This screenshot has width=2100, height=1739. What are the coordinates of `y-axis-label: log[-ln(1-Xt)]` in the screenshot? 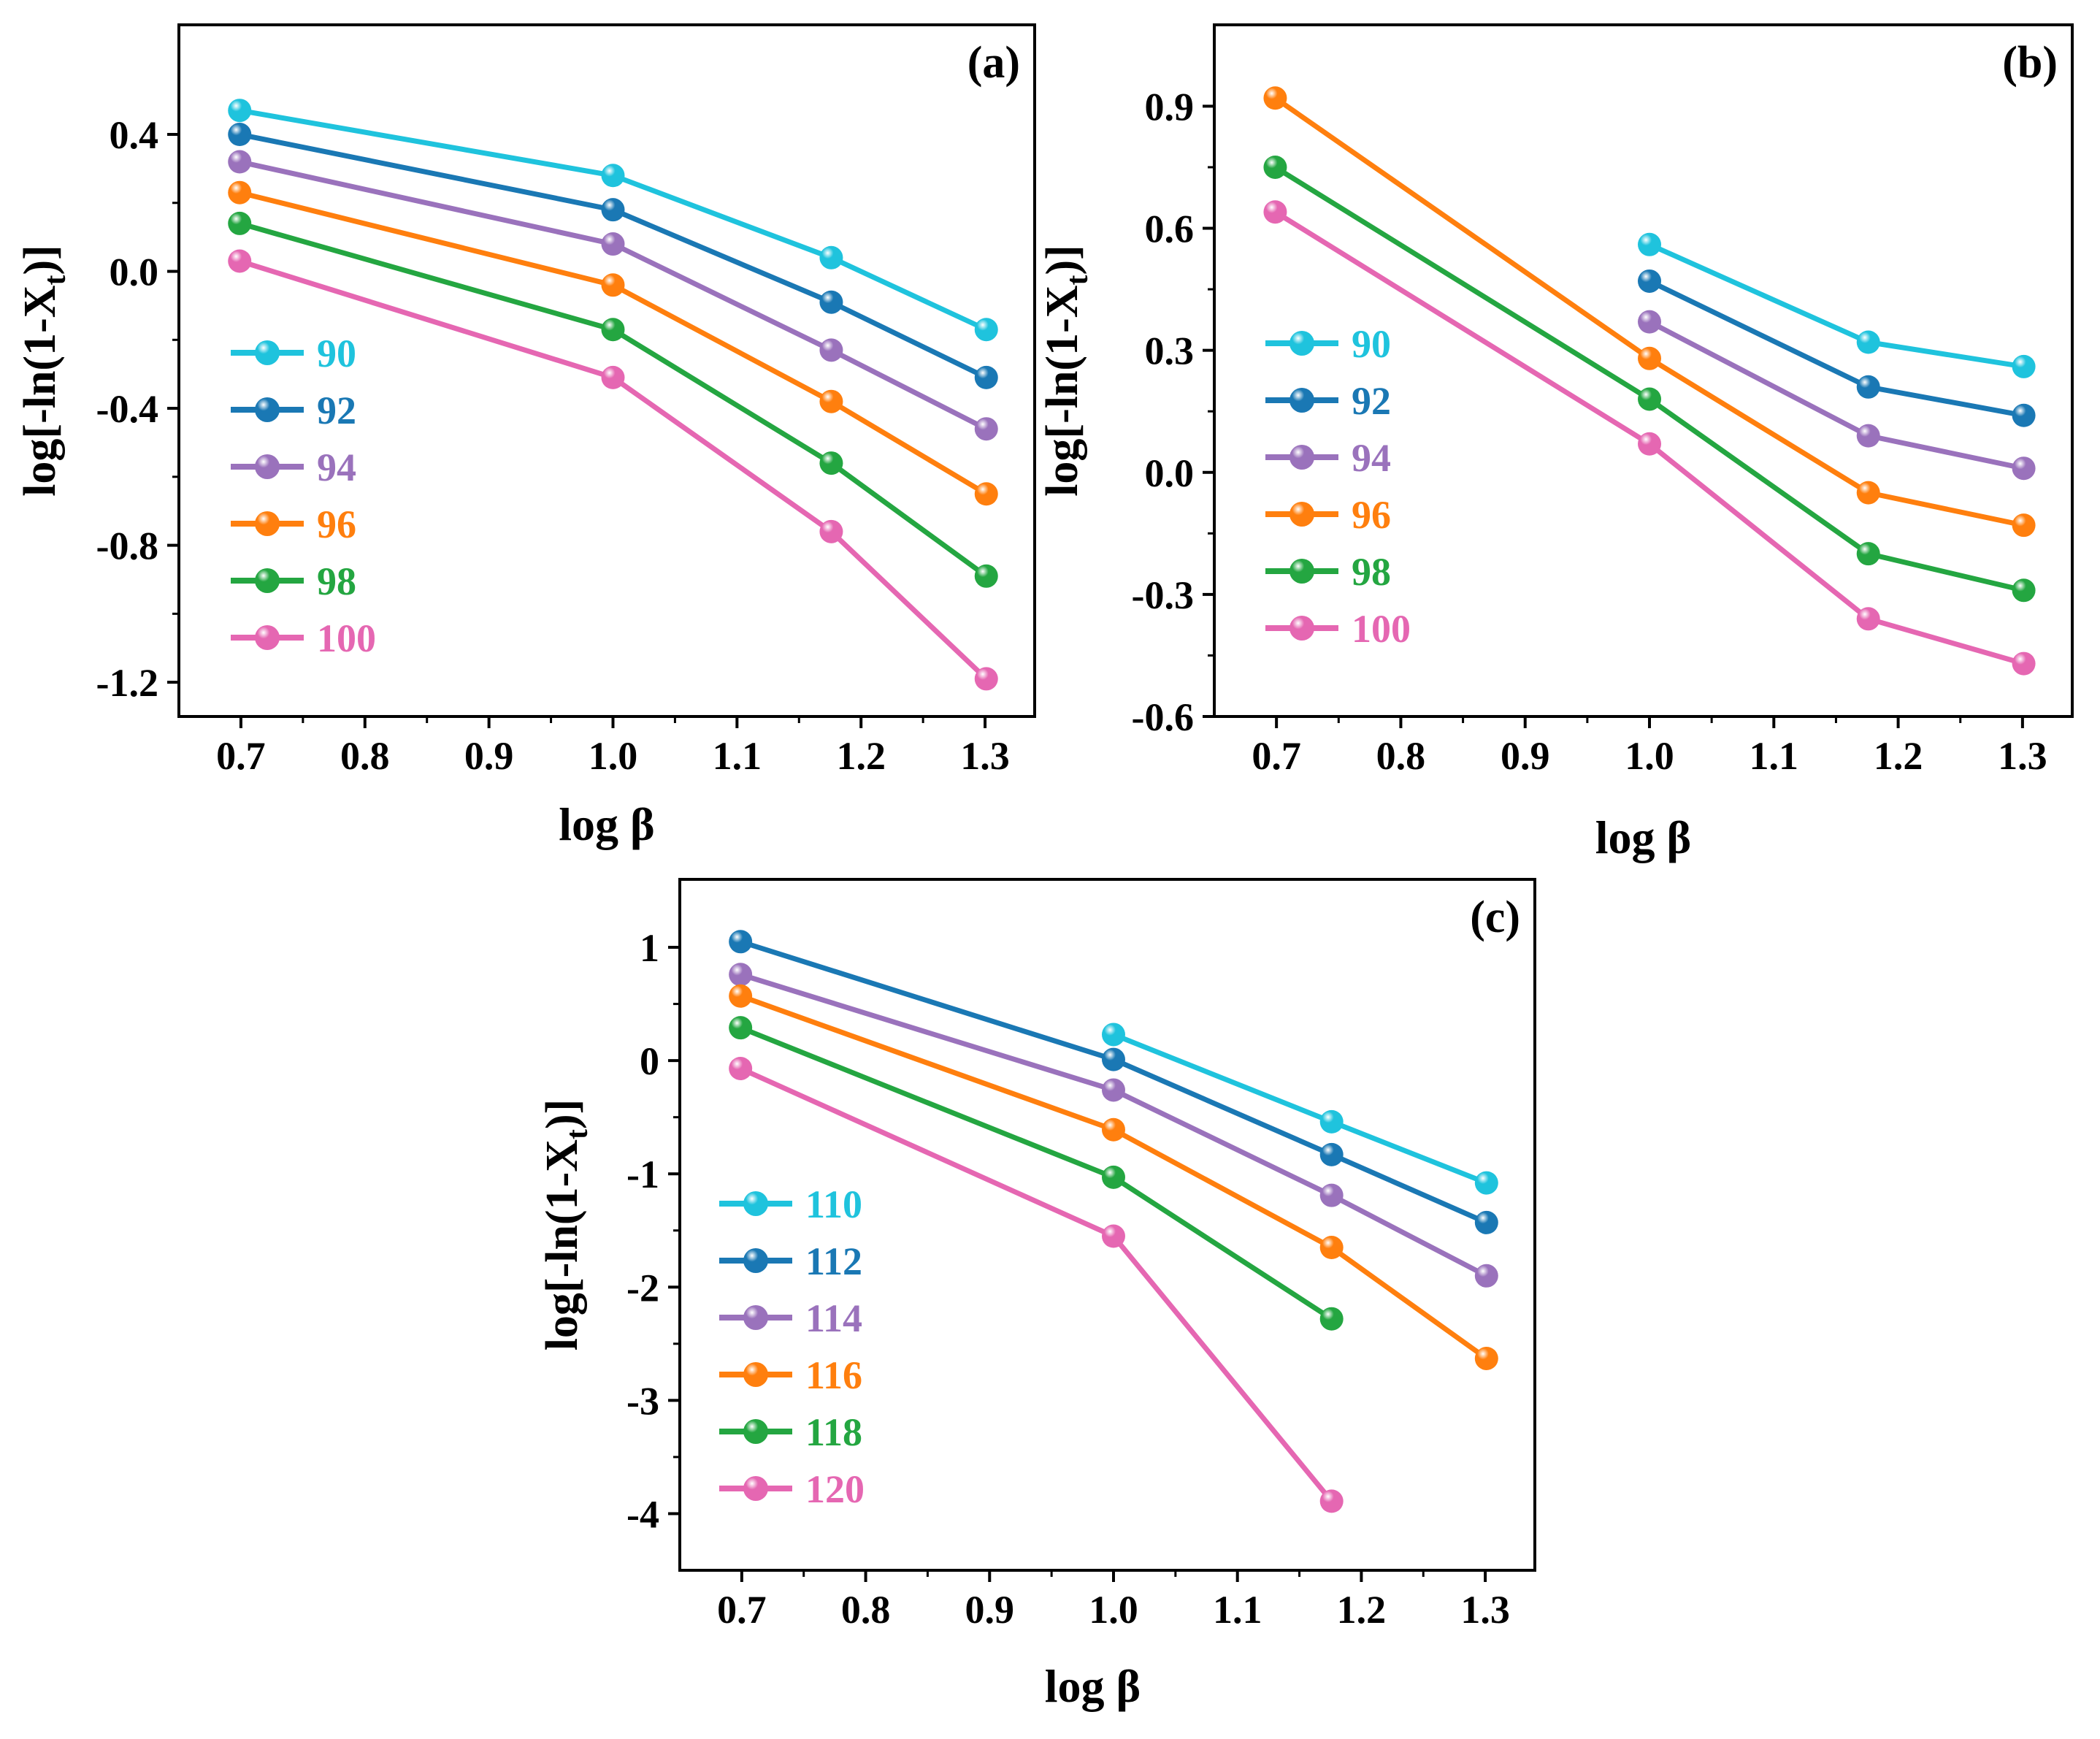 It's located at (43, 371).